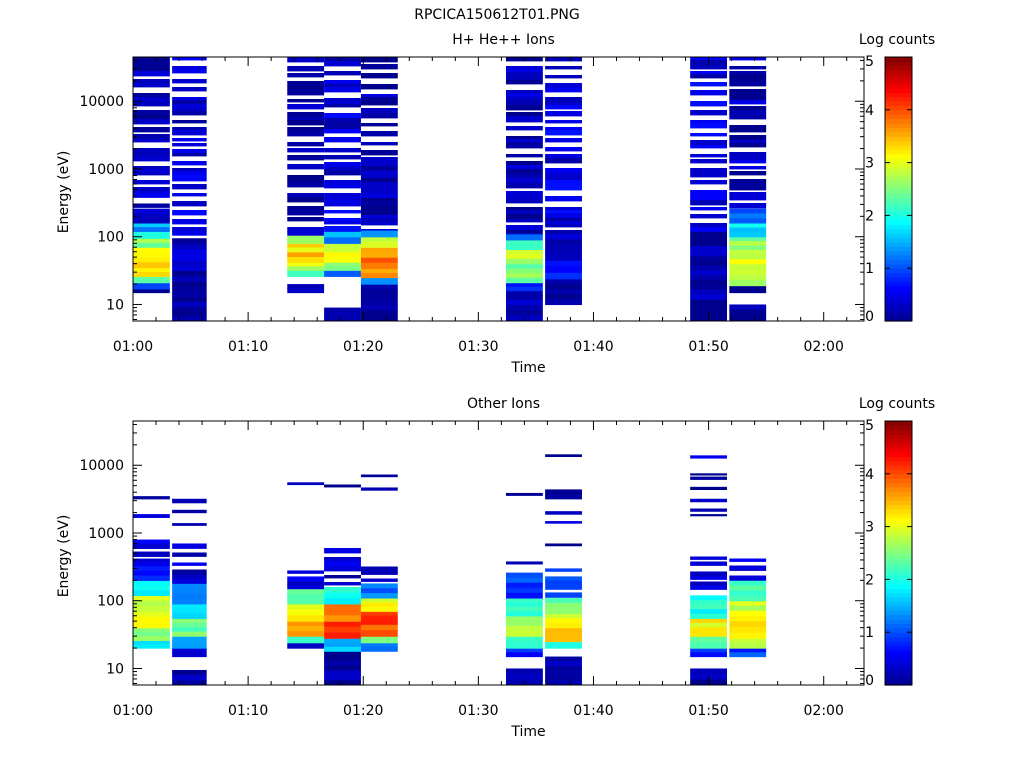  I want to click on y-tick-label: 10000, so click(101, 466).